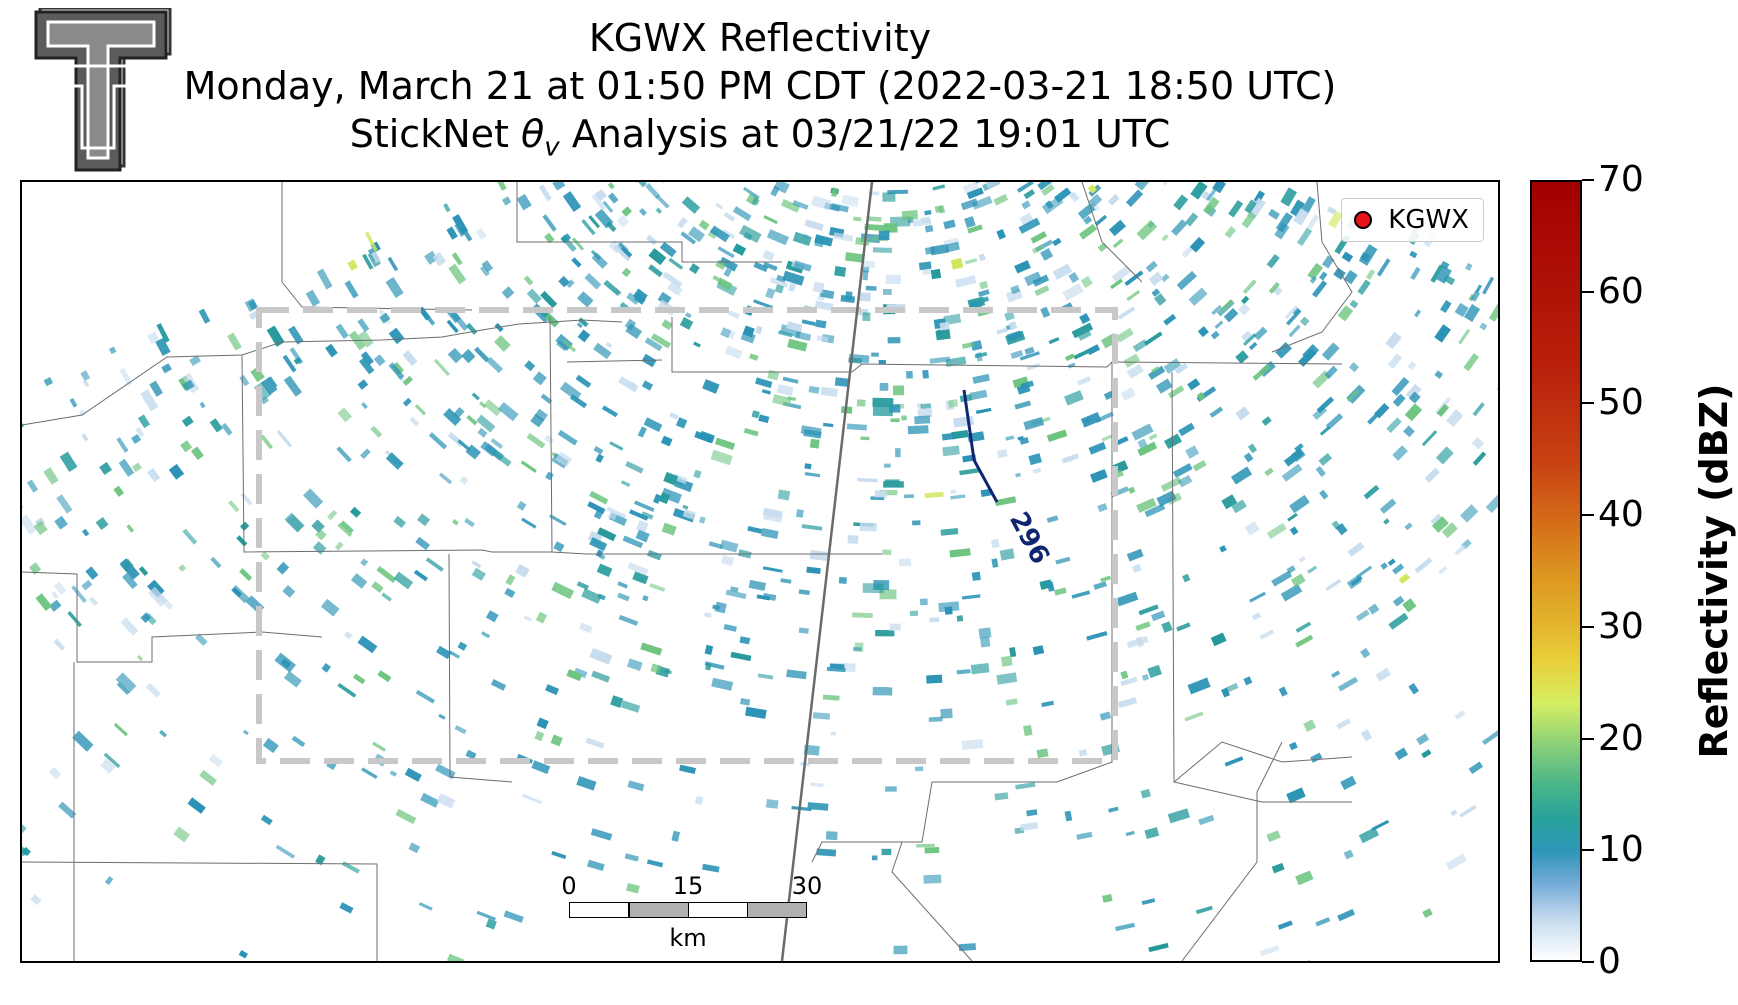  Describe the element at coordinates (688, 886) in the screenshot. I see `scale-tick-15: 15` at that location.